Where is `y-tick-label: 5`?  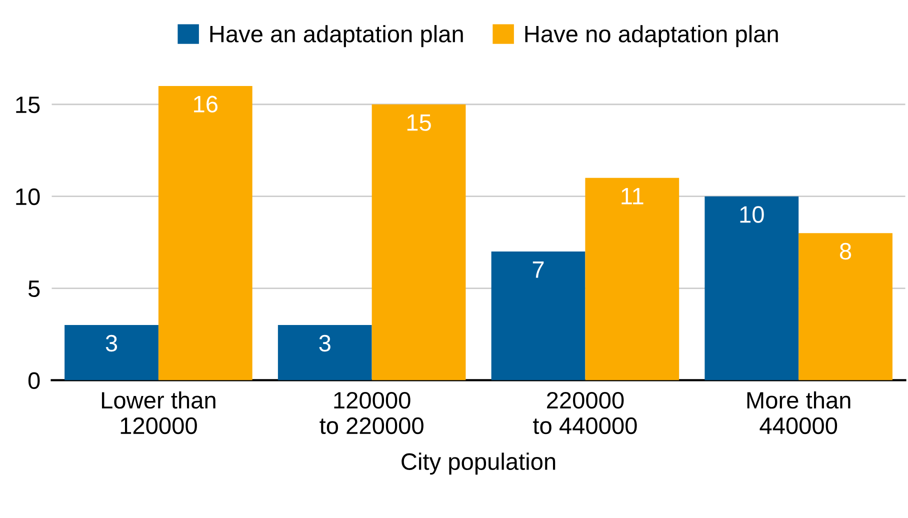
y-tick-label: 5 is located at coordinates (34, 289).